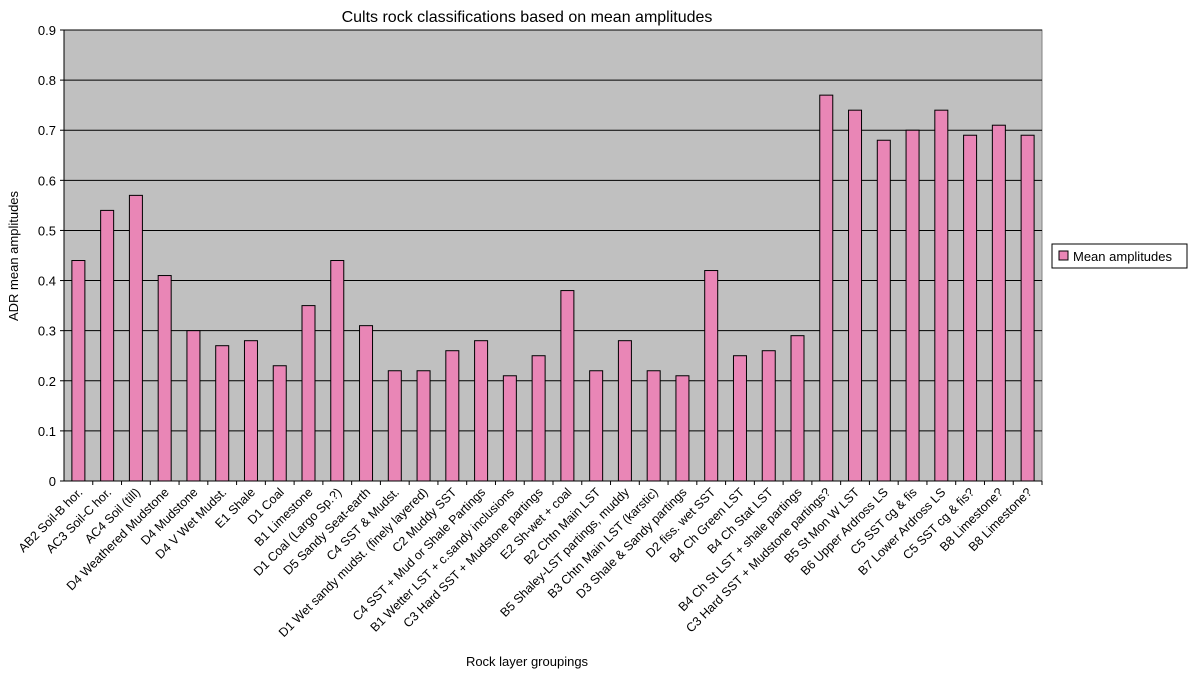 The width and height of the screenshot is (1200, 680). Describe the element at coordinates (1063, 255) in the screenshot. I see `legend-swatch` at that location.